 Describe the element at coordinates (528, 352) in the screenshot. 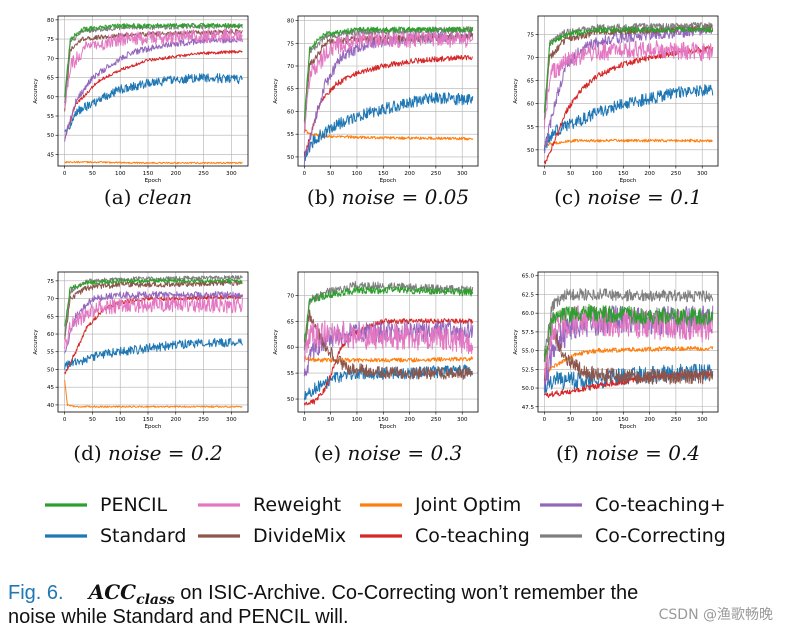

I see `y-tick-label: 55.0` at that location.